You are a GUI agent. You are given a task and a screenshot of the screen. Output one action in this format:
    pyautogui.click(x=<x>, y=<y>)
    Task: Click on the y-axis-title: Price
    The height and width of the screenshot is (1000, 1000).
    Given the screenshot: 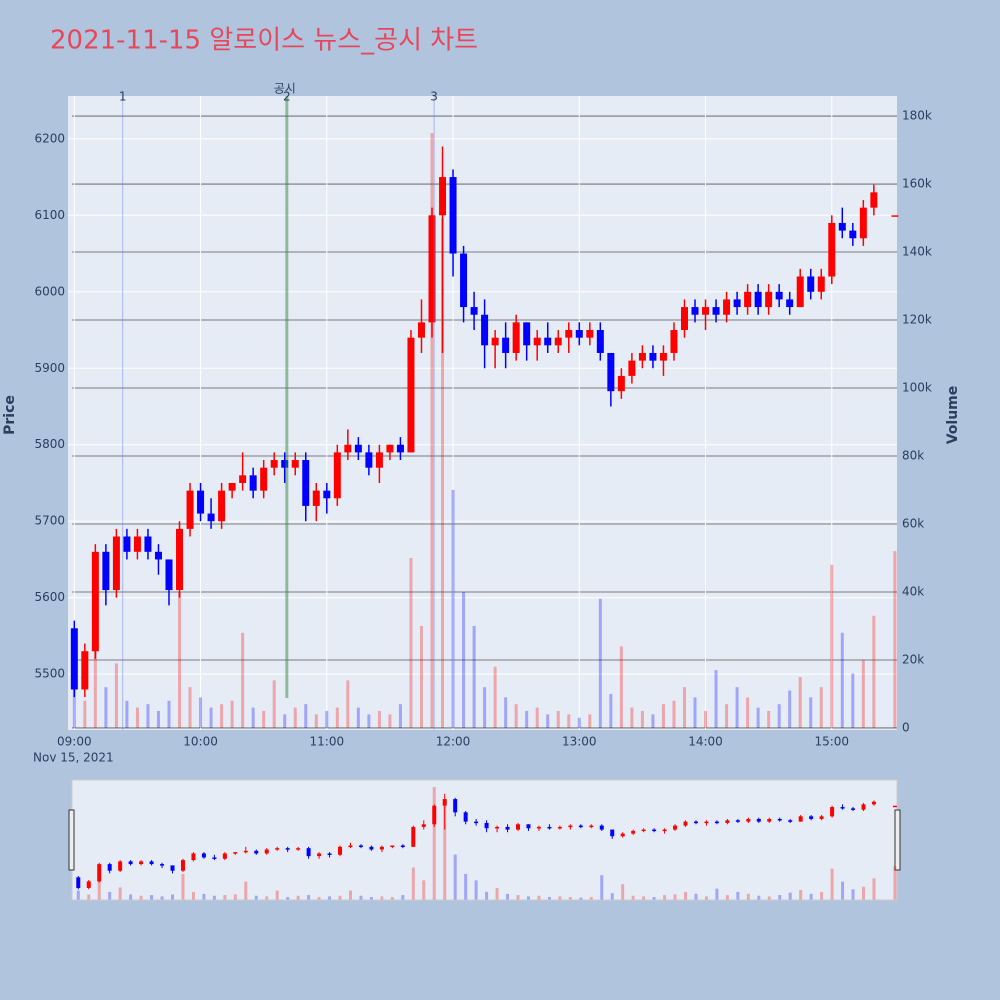 What is the action you would take?
    pyautogui.click(x=10, y=415)
    